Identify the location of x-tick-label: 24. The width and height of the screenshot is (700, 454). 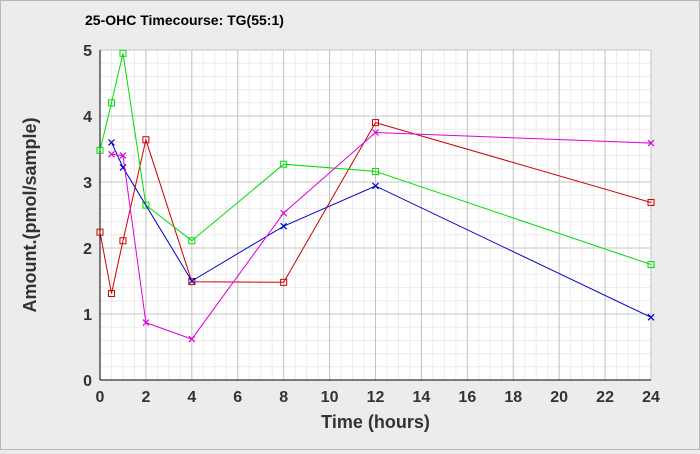
(651, 397).